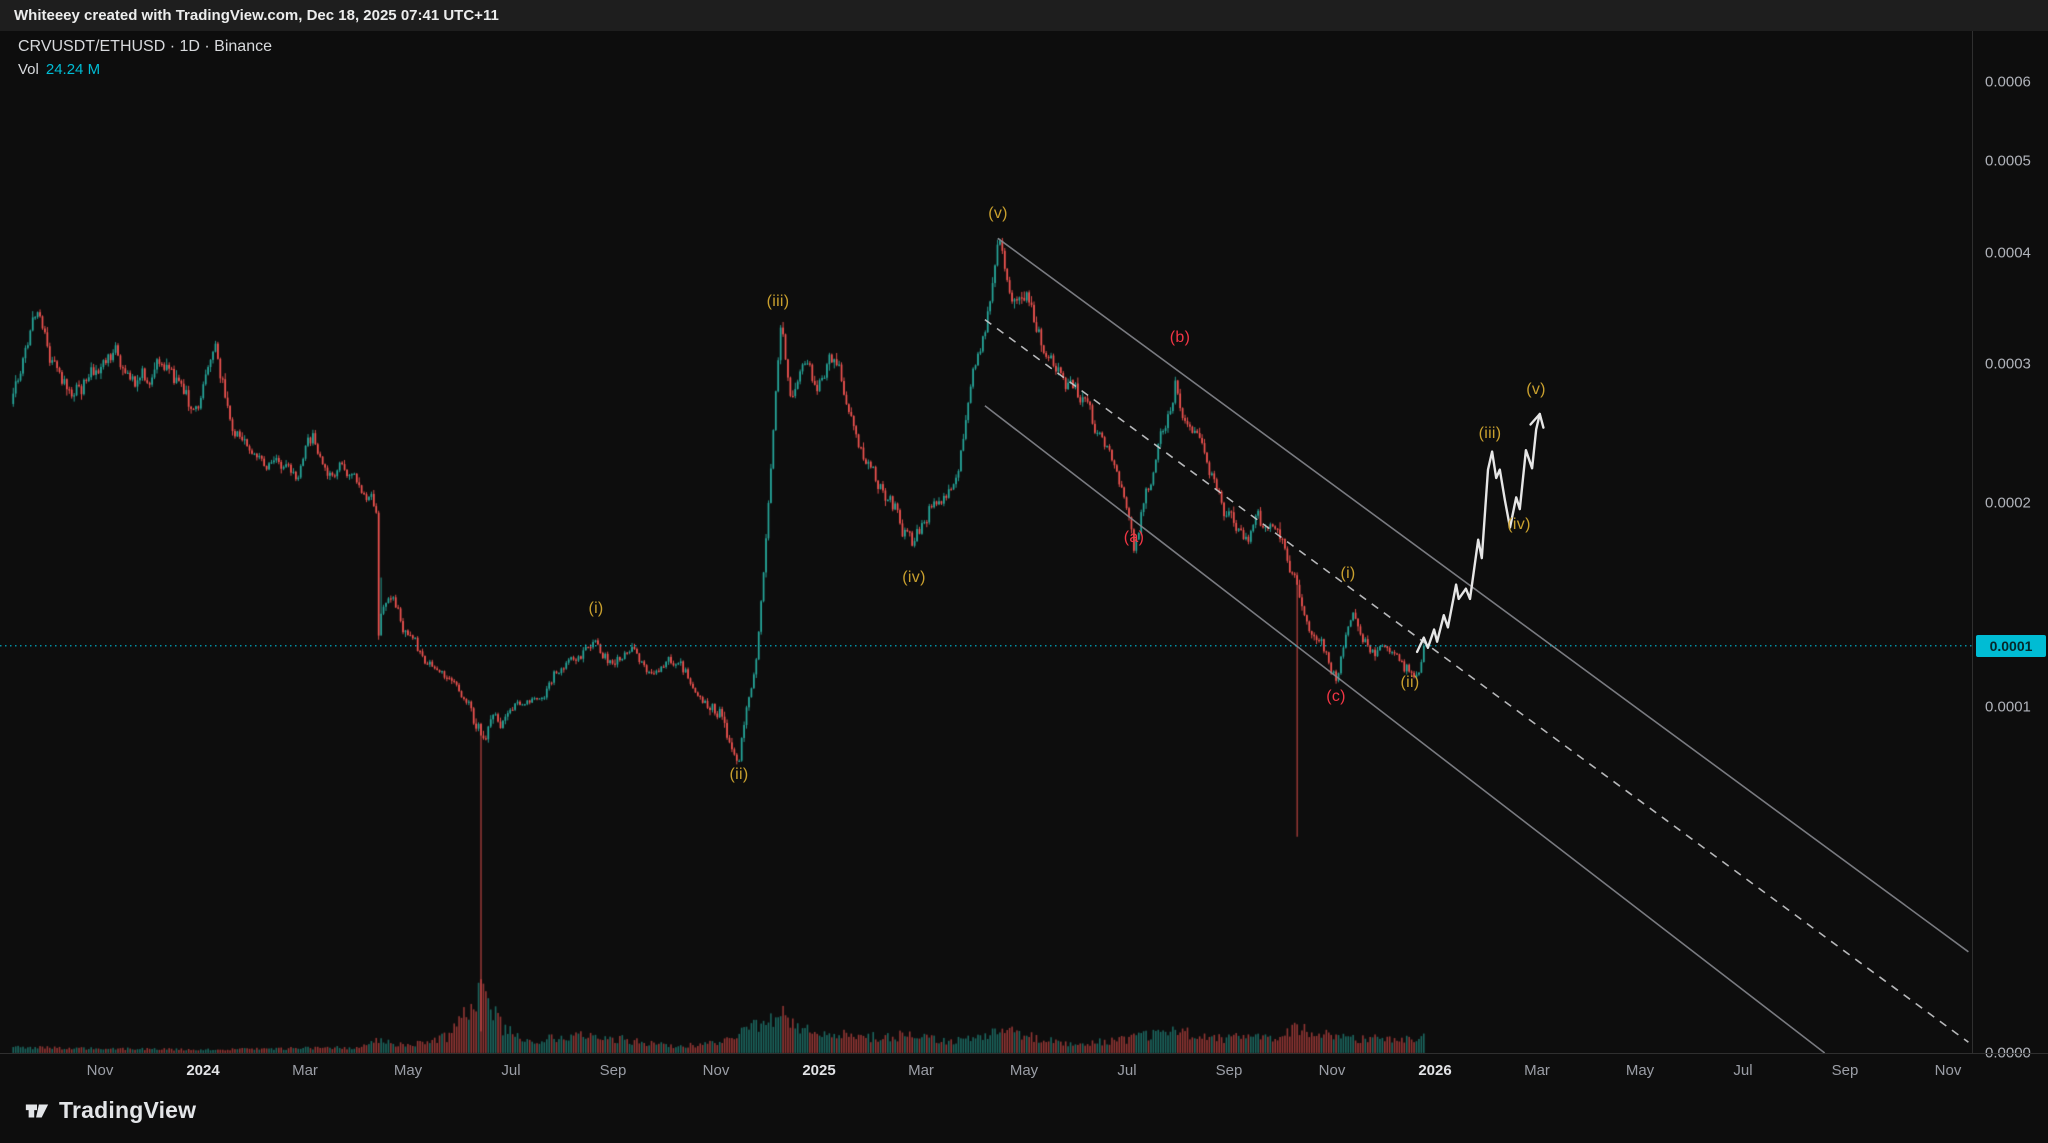 This screenshot has height=1143, width=2048. I want to click on price-tick: 0.0005, so click(2008, 161).